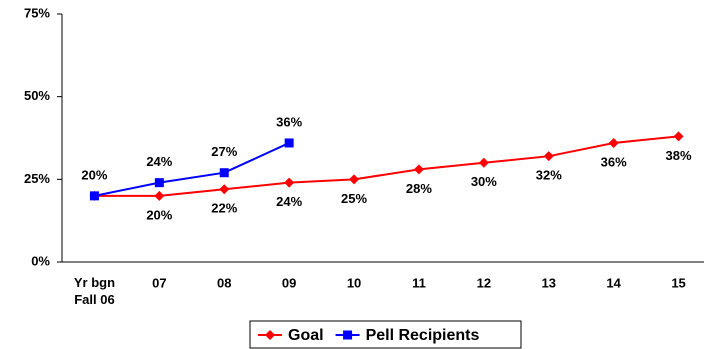 This screenshot has width=704, height=349. I want to click on x-tick-label: 12, so click(484, 282).